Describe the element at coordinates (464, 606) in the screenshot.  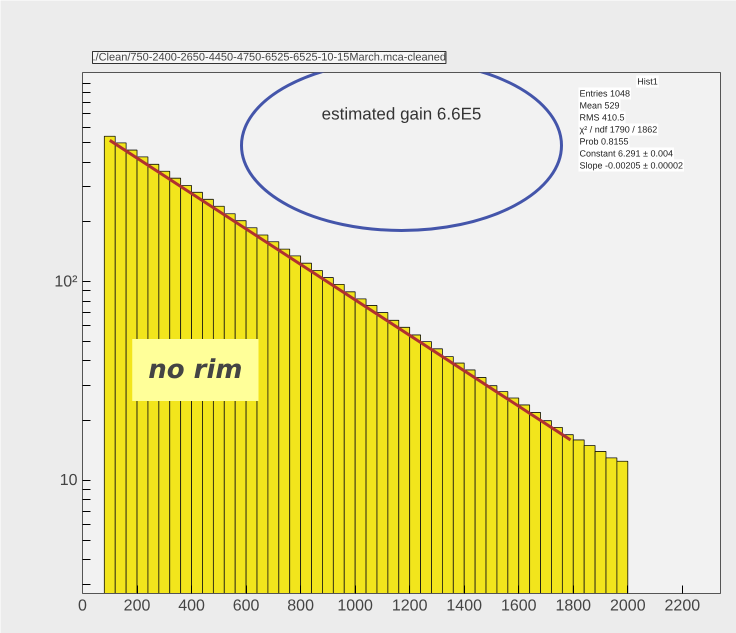
I see `x-tick-label: 1400` at that location.